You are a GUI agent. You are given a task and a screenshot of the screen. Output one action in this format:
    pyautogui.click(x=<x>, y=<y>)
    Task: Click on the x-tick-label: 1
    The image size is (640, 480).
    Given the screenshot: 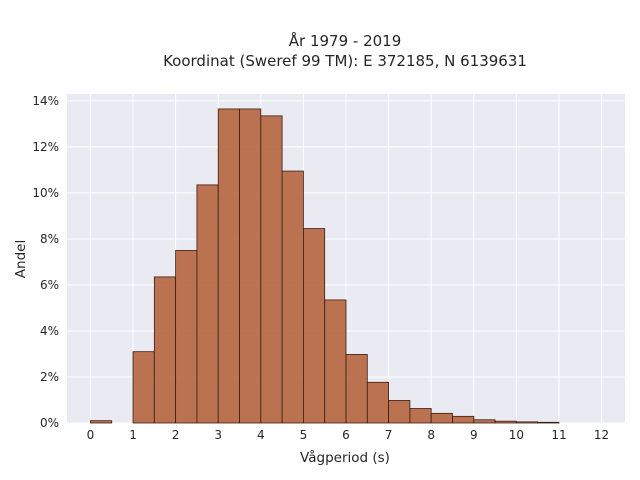 What is the action you would take?
    pyautogui.click(x=133, y=435)
    